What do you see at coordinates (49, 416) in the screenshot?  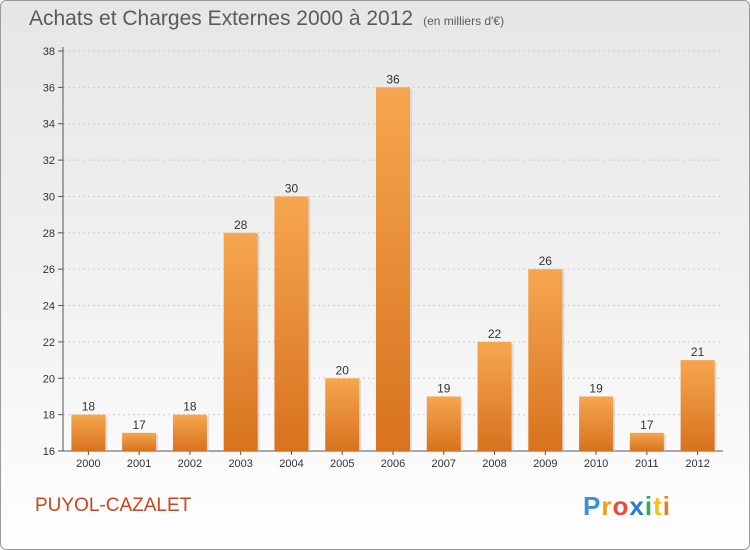 I see `y-tick-label: 18` at bounding box center [49, 416].